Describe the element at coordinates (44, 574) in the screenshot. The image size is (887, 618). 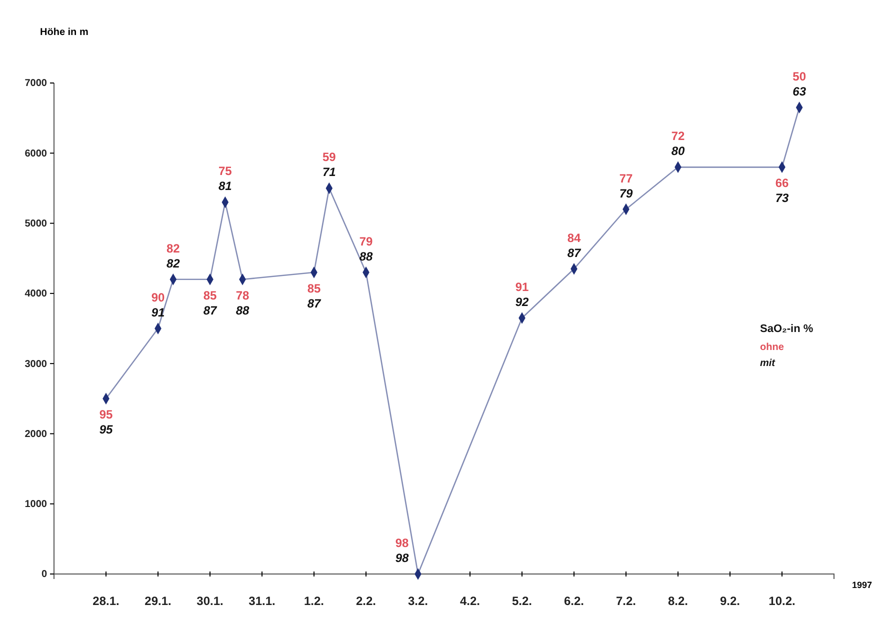
I see `y-tick-label: 0` at that location.